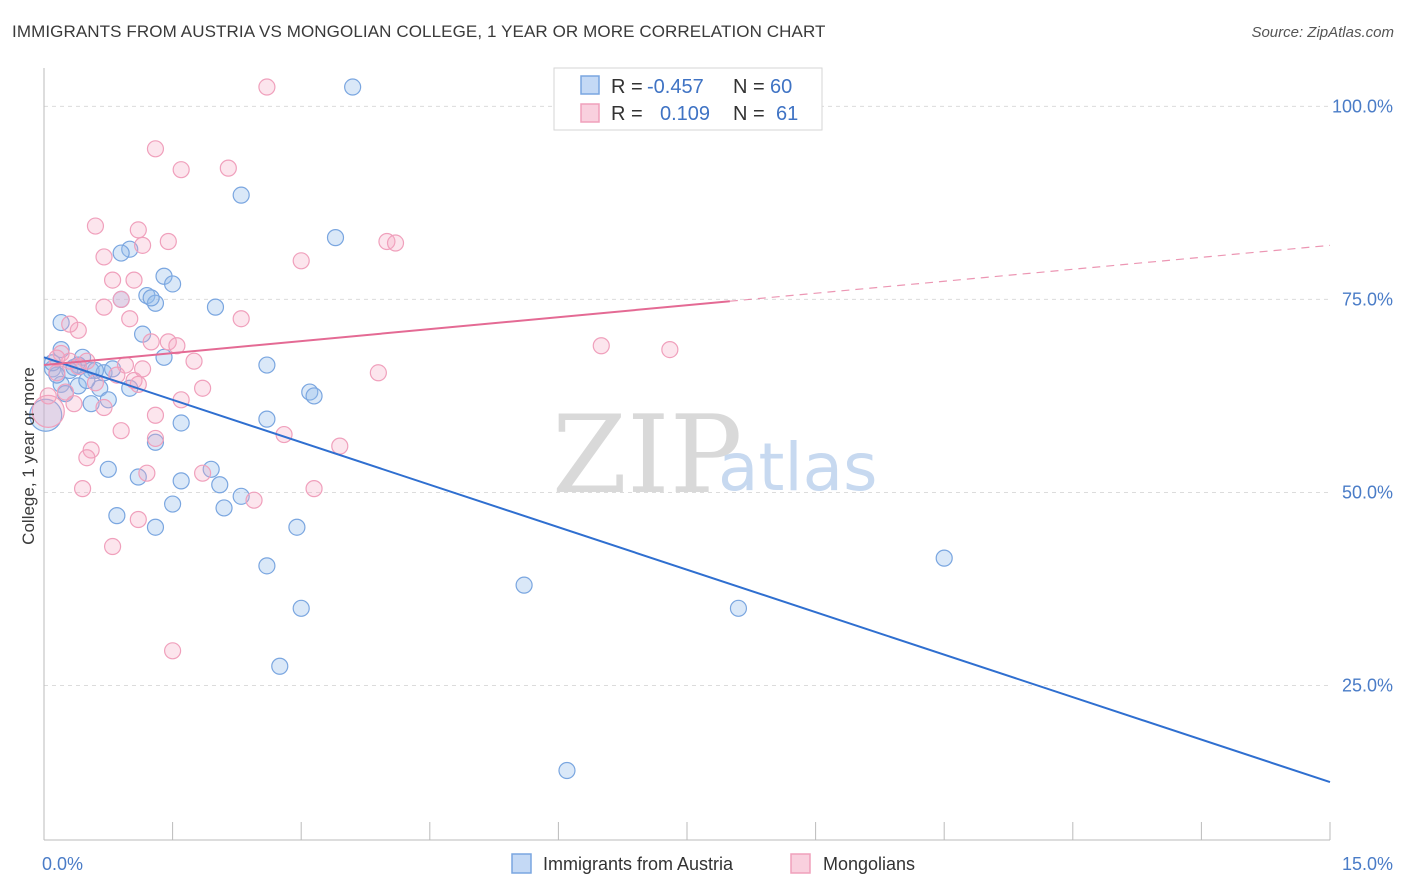 The image size is (1406, 892). Describe the element at coordinates (800, 863) in the screenshot. I see `bottom-legend-swatch-pink` at that location.